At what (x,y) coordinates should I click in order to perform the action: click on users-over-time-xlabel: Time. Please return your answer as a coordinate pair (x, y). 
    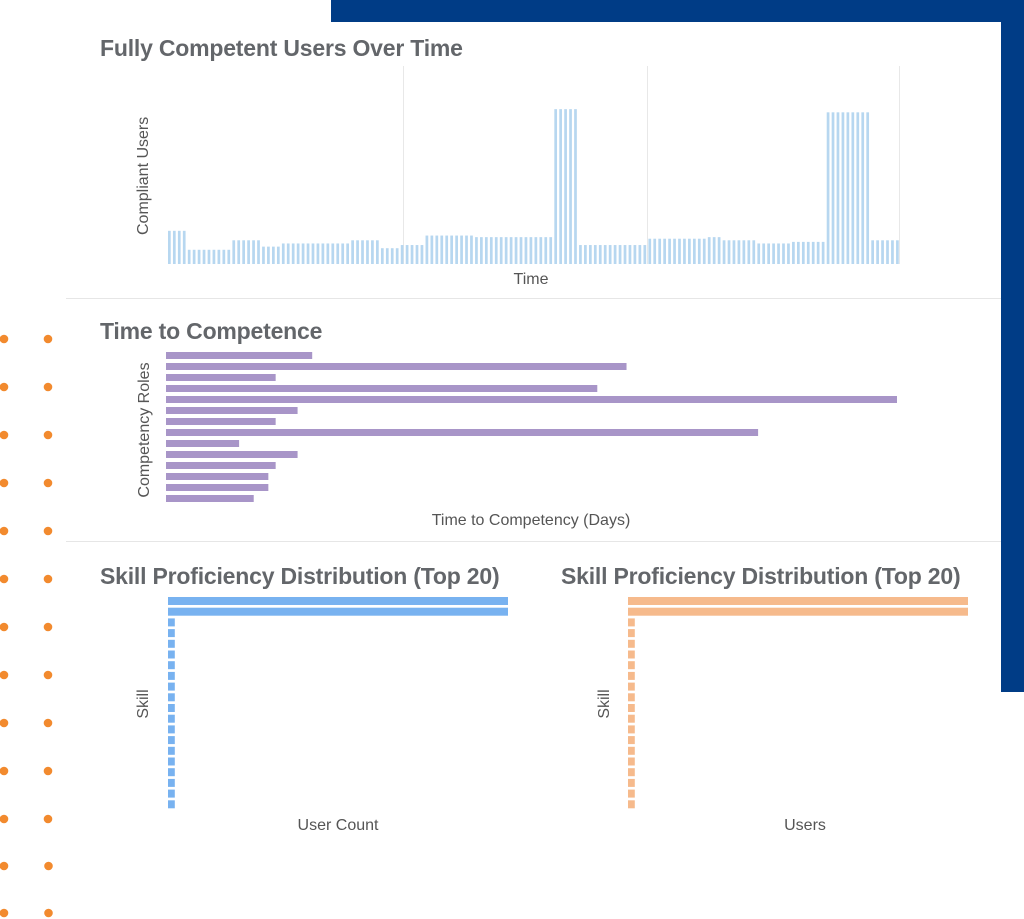
    Looking at the image, I should click on (531, 279).